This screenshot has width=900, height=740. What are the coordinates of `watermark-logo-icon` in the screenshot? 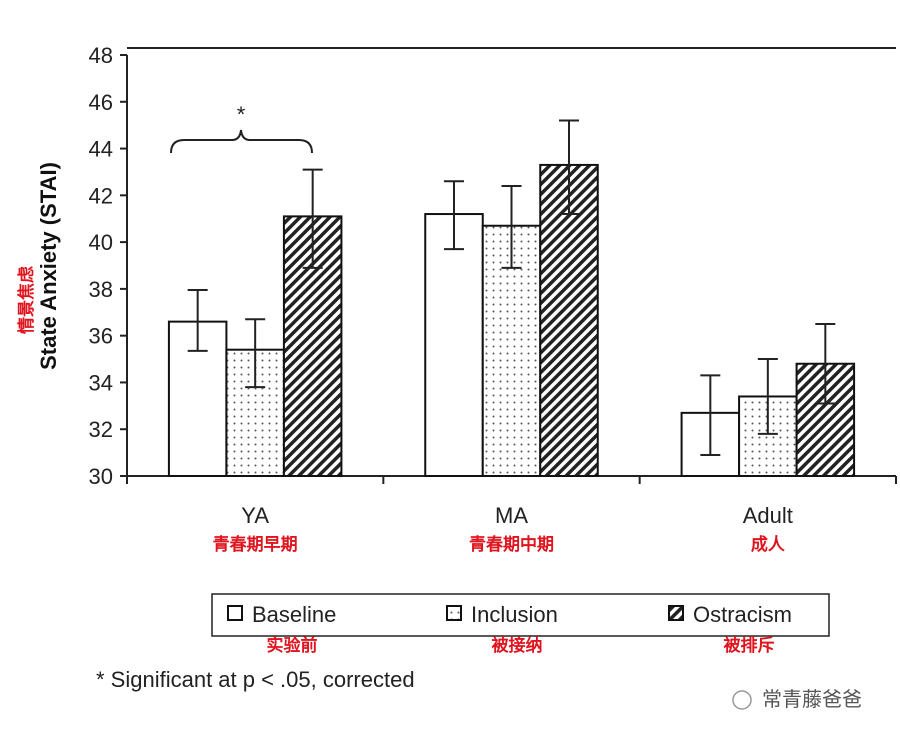 It's located at (742, 700).